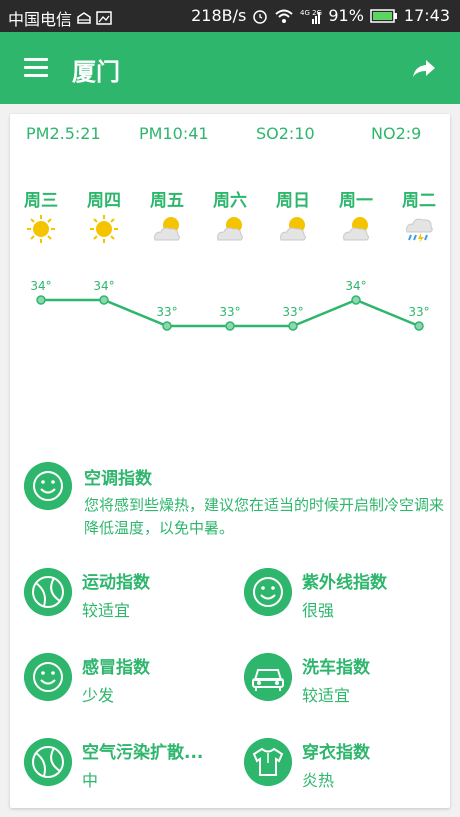 This screenshot has width=460, height=817. Describe the element at coordinates (90, 780) in the screenshot. I see `index-value: 中` at that location.